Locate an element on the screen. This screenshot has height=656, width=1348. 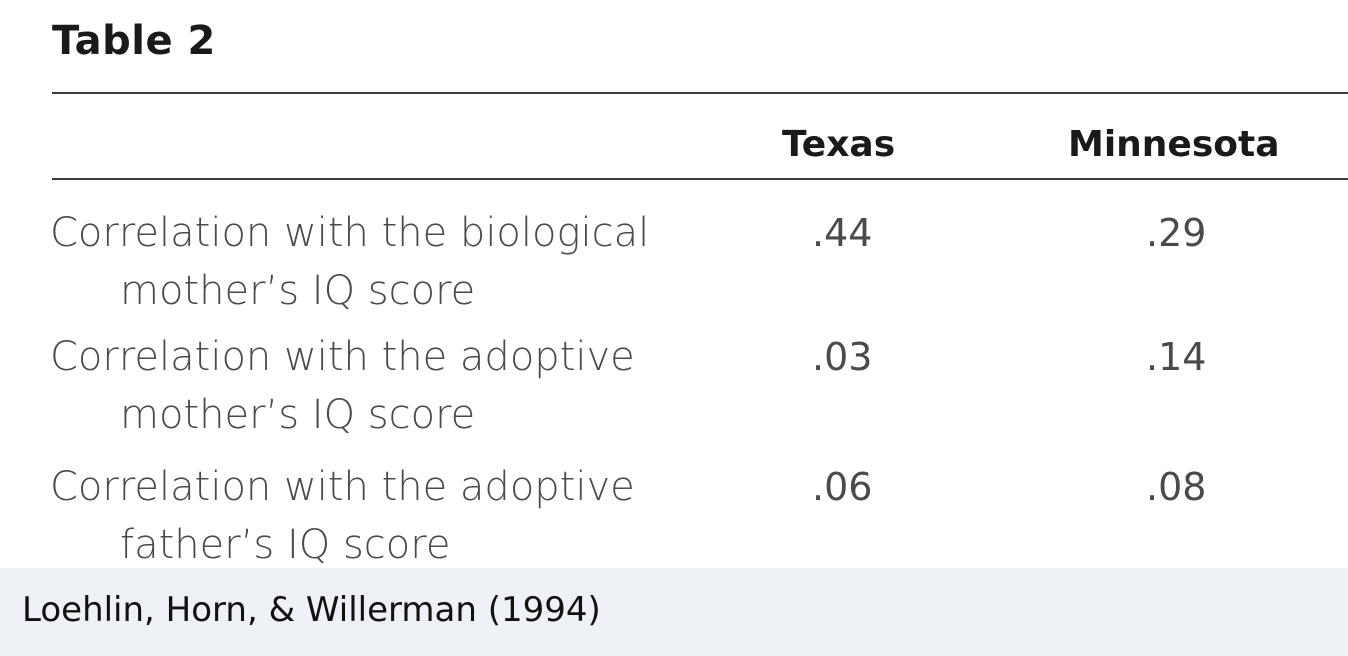
row-label-line1: Correlation with the biological is located at coordinates (350, 233).